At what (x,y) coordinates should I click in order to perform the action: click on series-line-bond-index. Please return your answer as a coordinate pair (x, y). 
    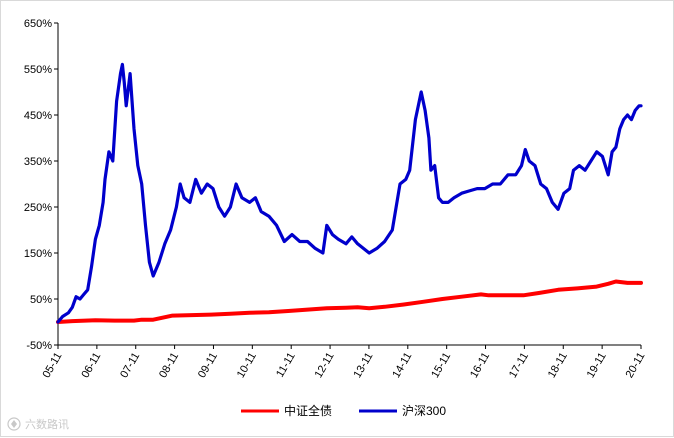
    Looking at the image, I should click on (349, 301).